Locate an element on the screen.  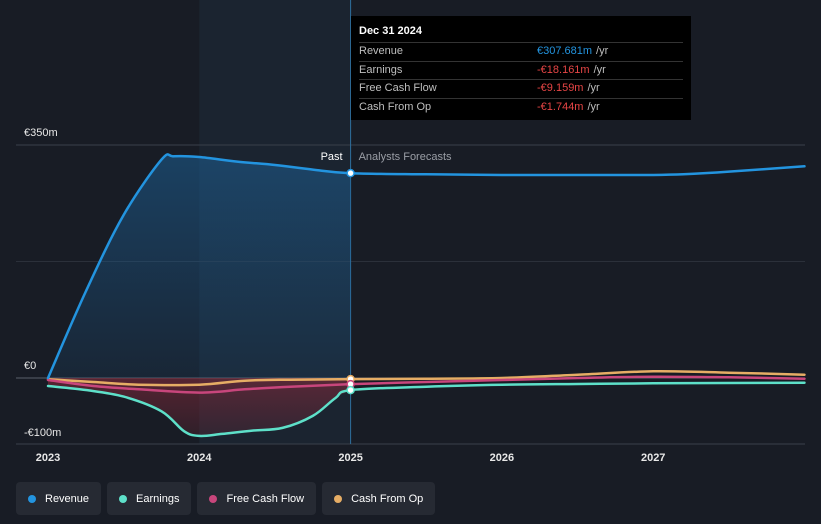
tooltip-row-revenue: Revenue €307.681m/yr is located at coordinates (521, 51).